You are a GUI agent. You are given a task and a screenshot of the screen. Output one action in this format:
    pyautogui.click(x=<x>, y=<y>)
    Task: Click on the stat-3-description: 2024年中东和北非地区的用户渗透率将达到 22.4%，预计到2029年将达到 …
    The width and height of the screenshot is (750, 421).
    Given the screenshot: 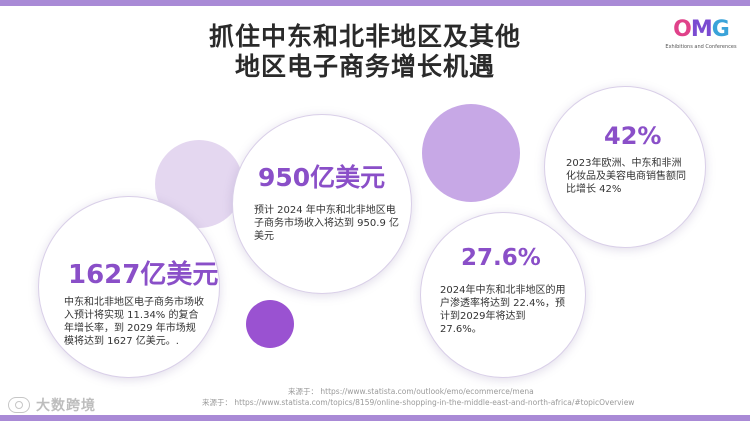 What is the action you would take?
    pyautogui.click(x=503, y=310)
    